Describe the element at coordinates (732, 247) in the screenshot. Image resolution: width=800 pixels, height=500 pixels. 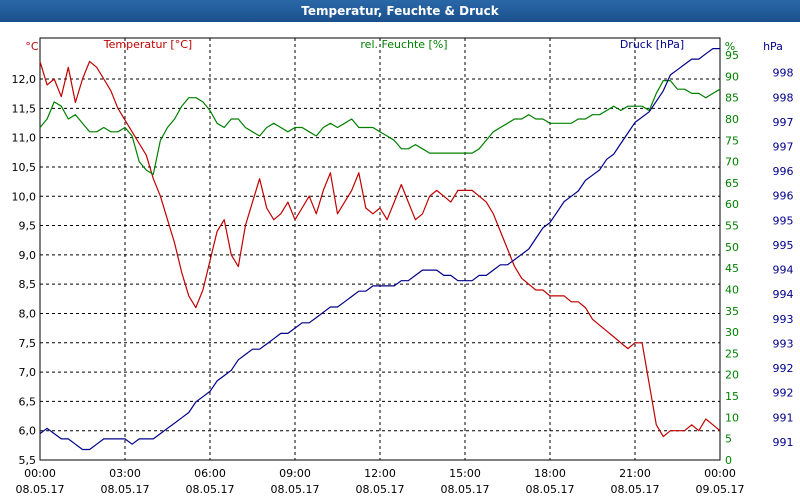
I see `humidity-tick-label: 50` at that location.